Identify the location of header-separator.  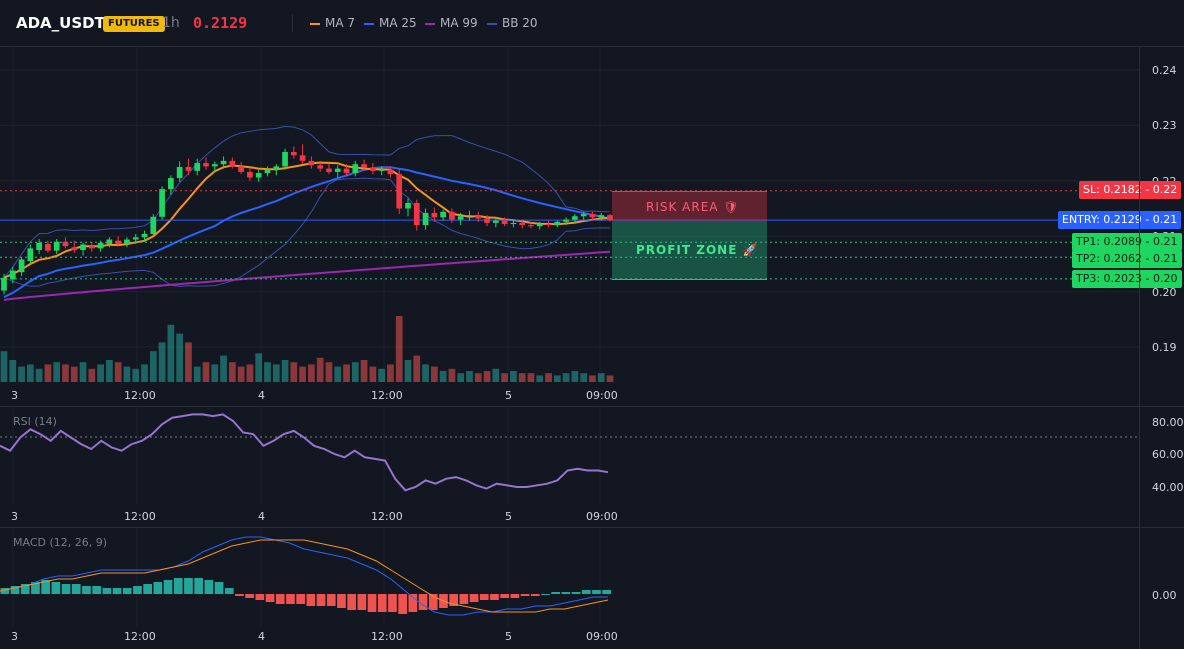
(592, 46).